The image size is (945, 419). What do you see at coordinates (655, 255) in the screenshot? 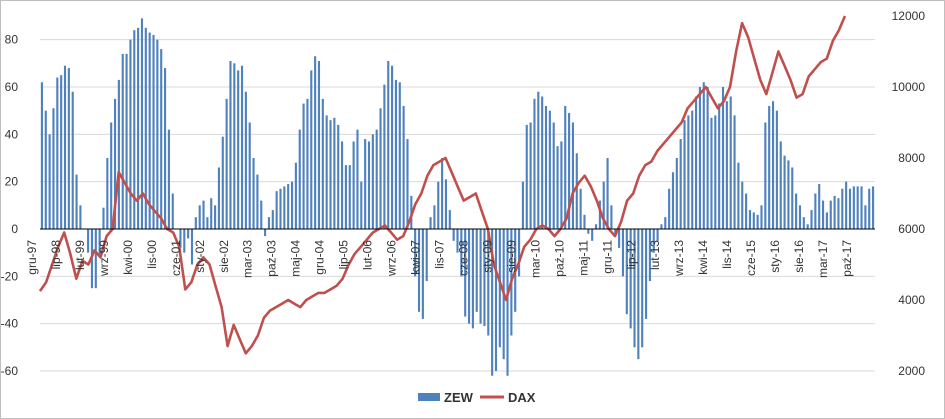
I see `x-tick-label: lut-13` at bounding box center [655, 255].